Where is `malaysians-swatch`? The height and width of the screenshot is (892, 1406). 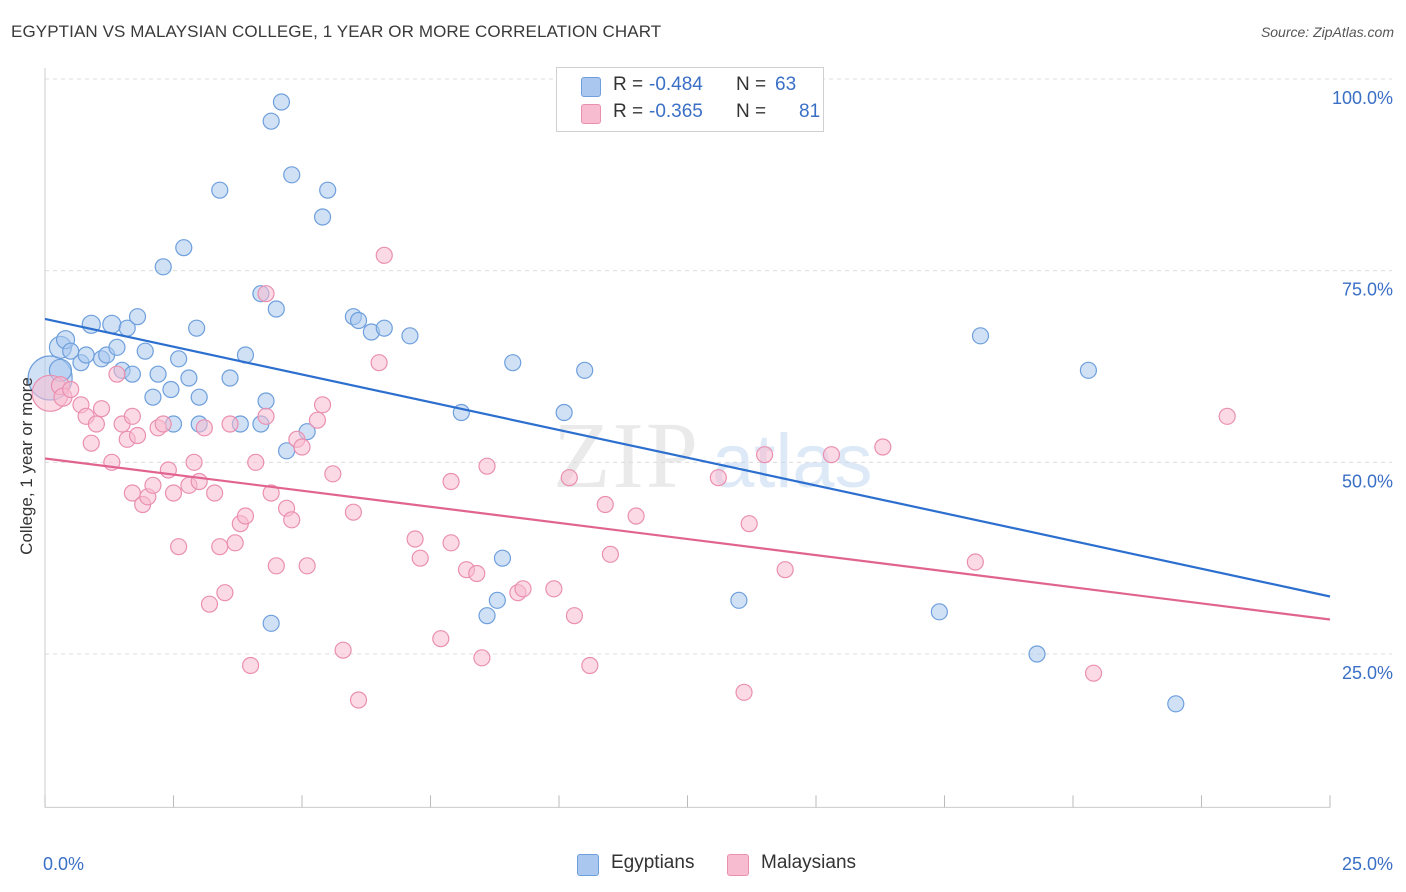 malaysians-swatch is located at coordinates (591, 114).